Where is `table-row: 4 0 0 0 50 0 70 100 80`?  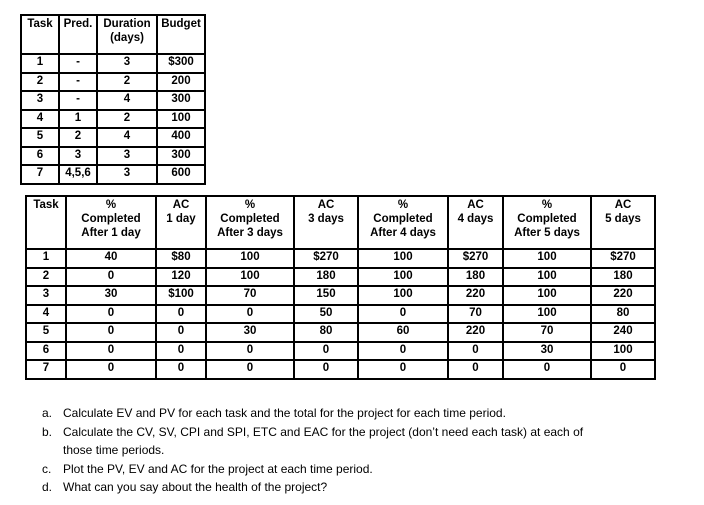 table-row: 4 0 0 0 50 0 70 100 80 is located at coordinates (340, 313).